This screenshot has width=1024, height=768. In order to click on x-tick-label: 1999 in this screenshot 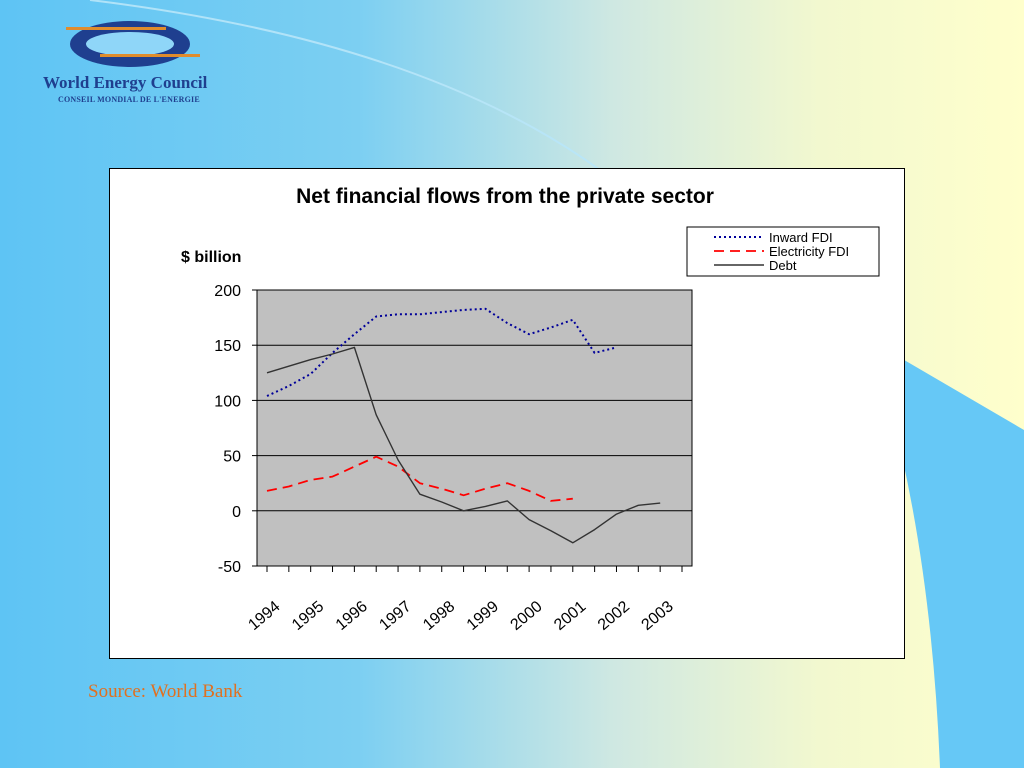, I will do `click(483, 616)`.